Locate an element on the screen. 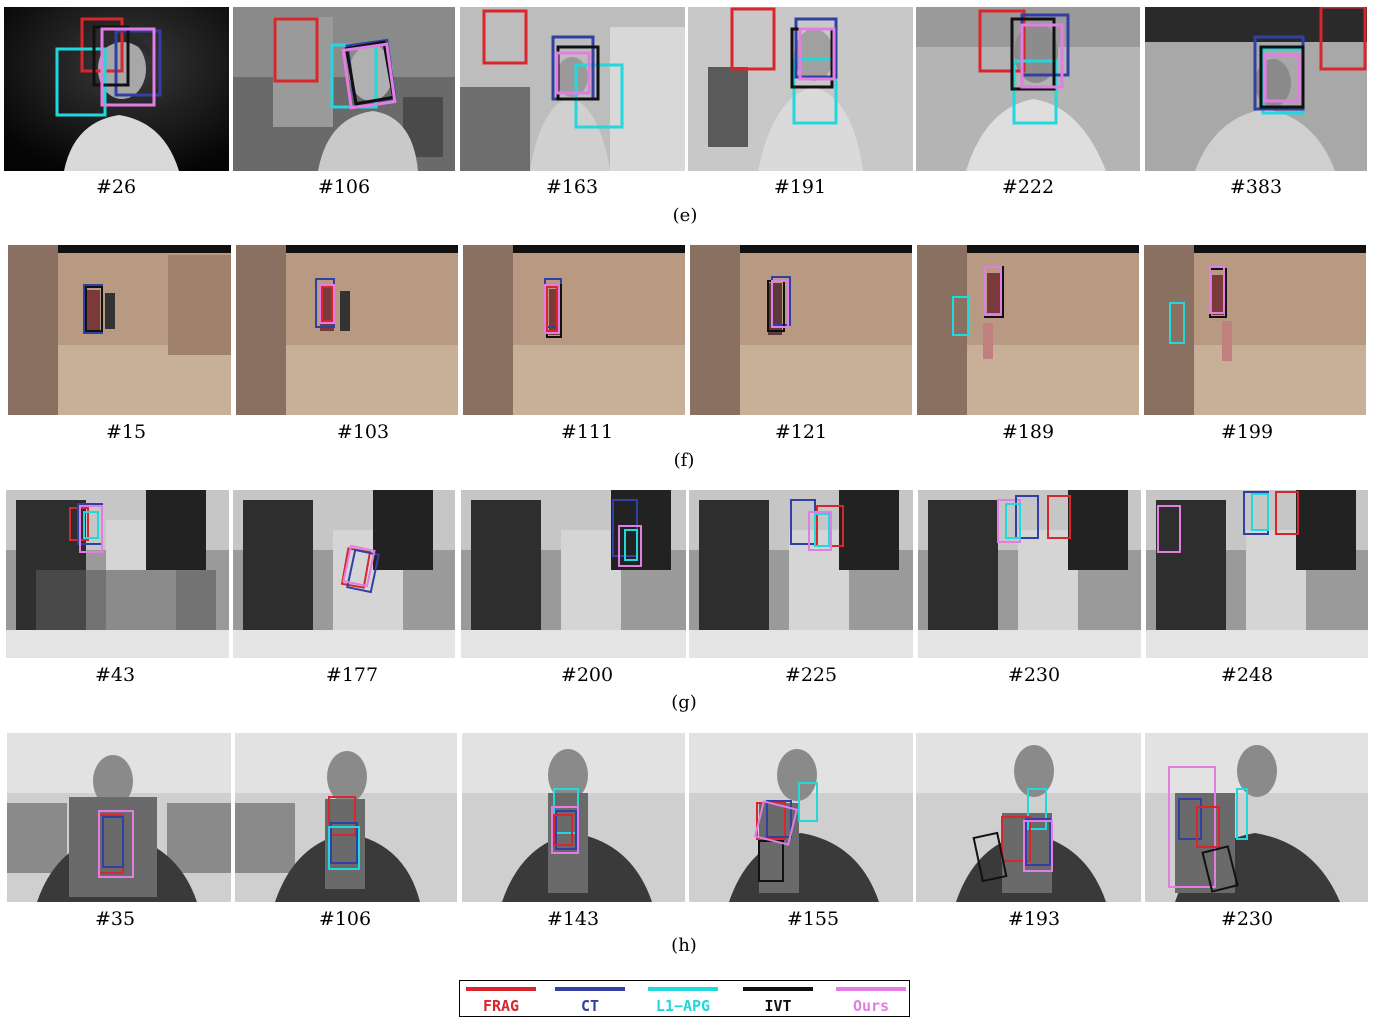  frame-label: #155 is located at coordinates (813, 919).